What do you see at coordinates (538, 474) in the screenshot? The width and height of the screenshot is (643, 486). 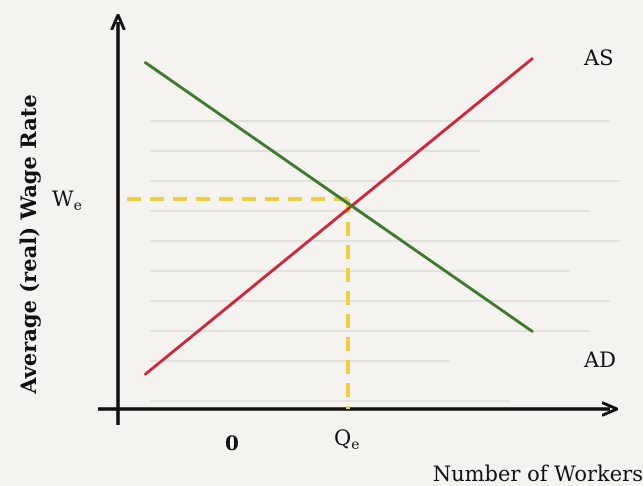 I see `x-axis-label: Number of Workers` at bounding box center [538, 474].